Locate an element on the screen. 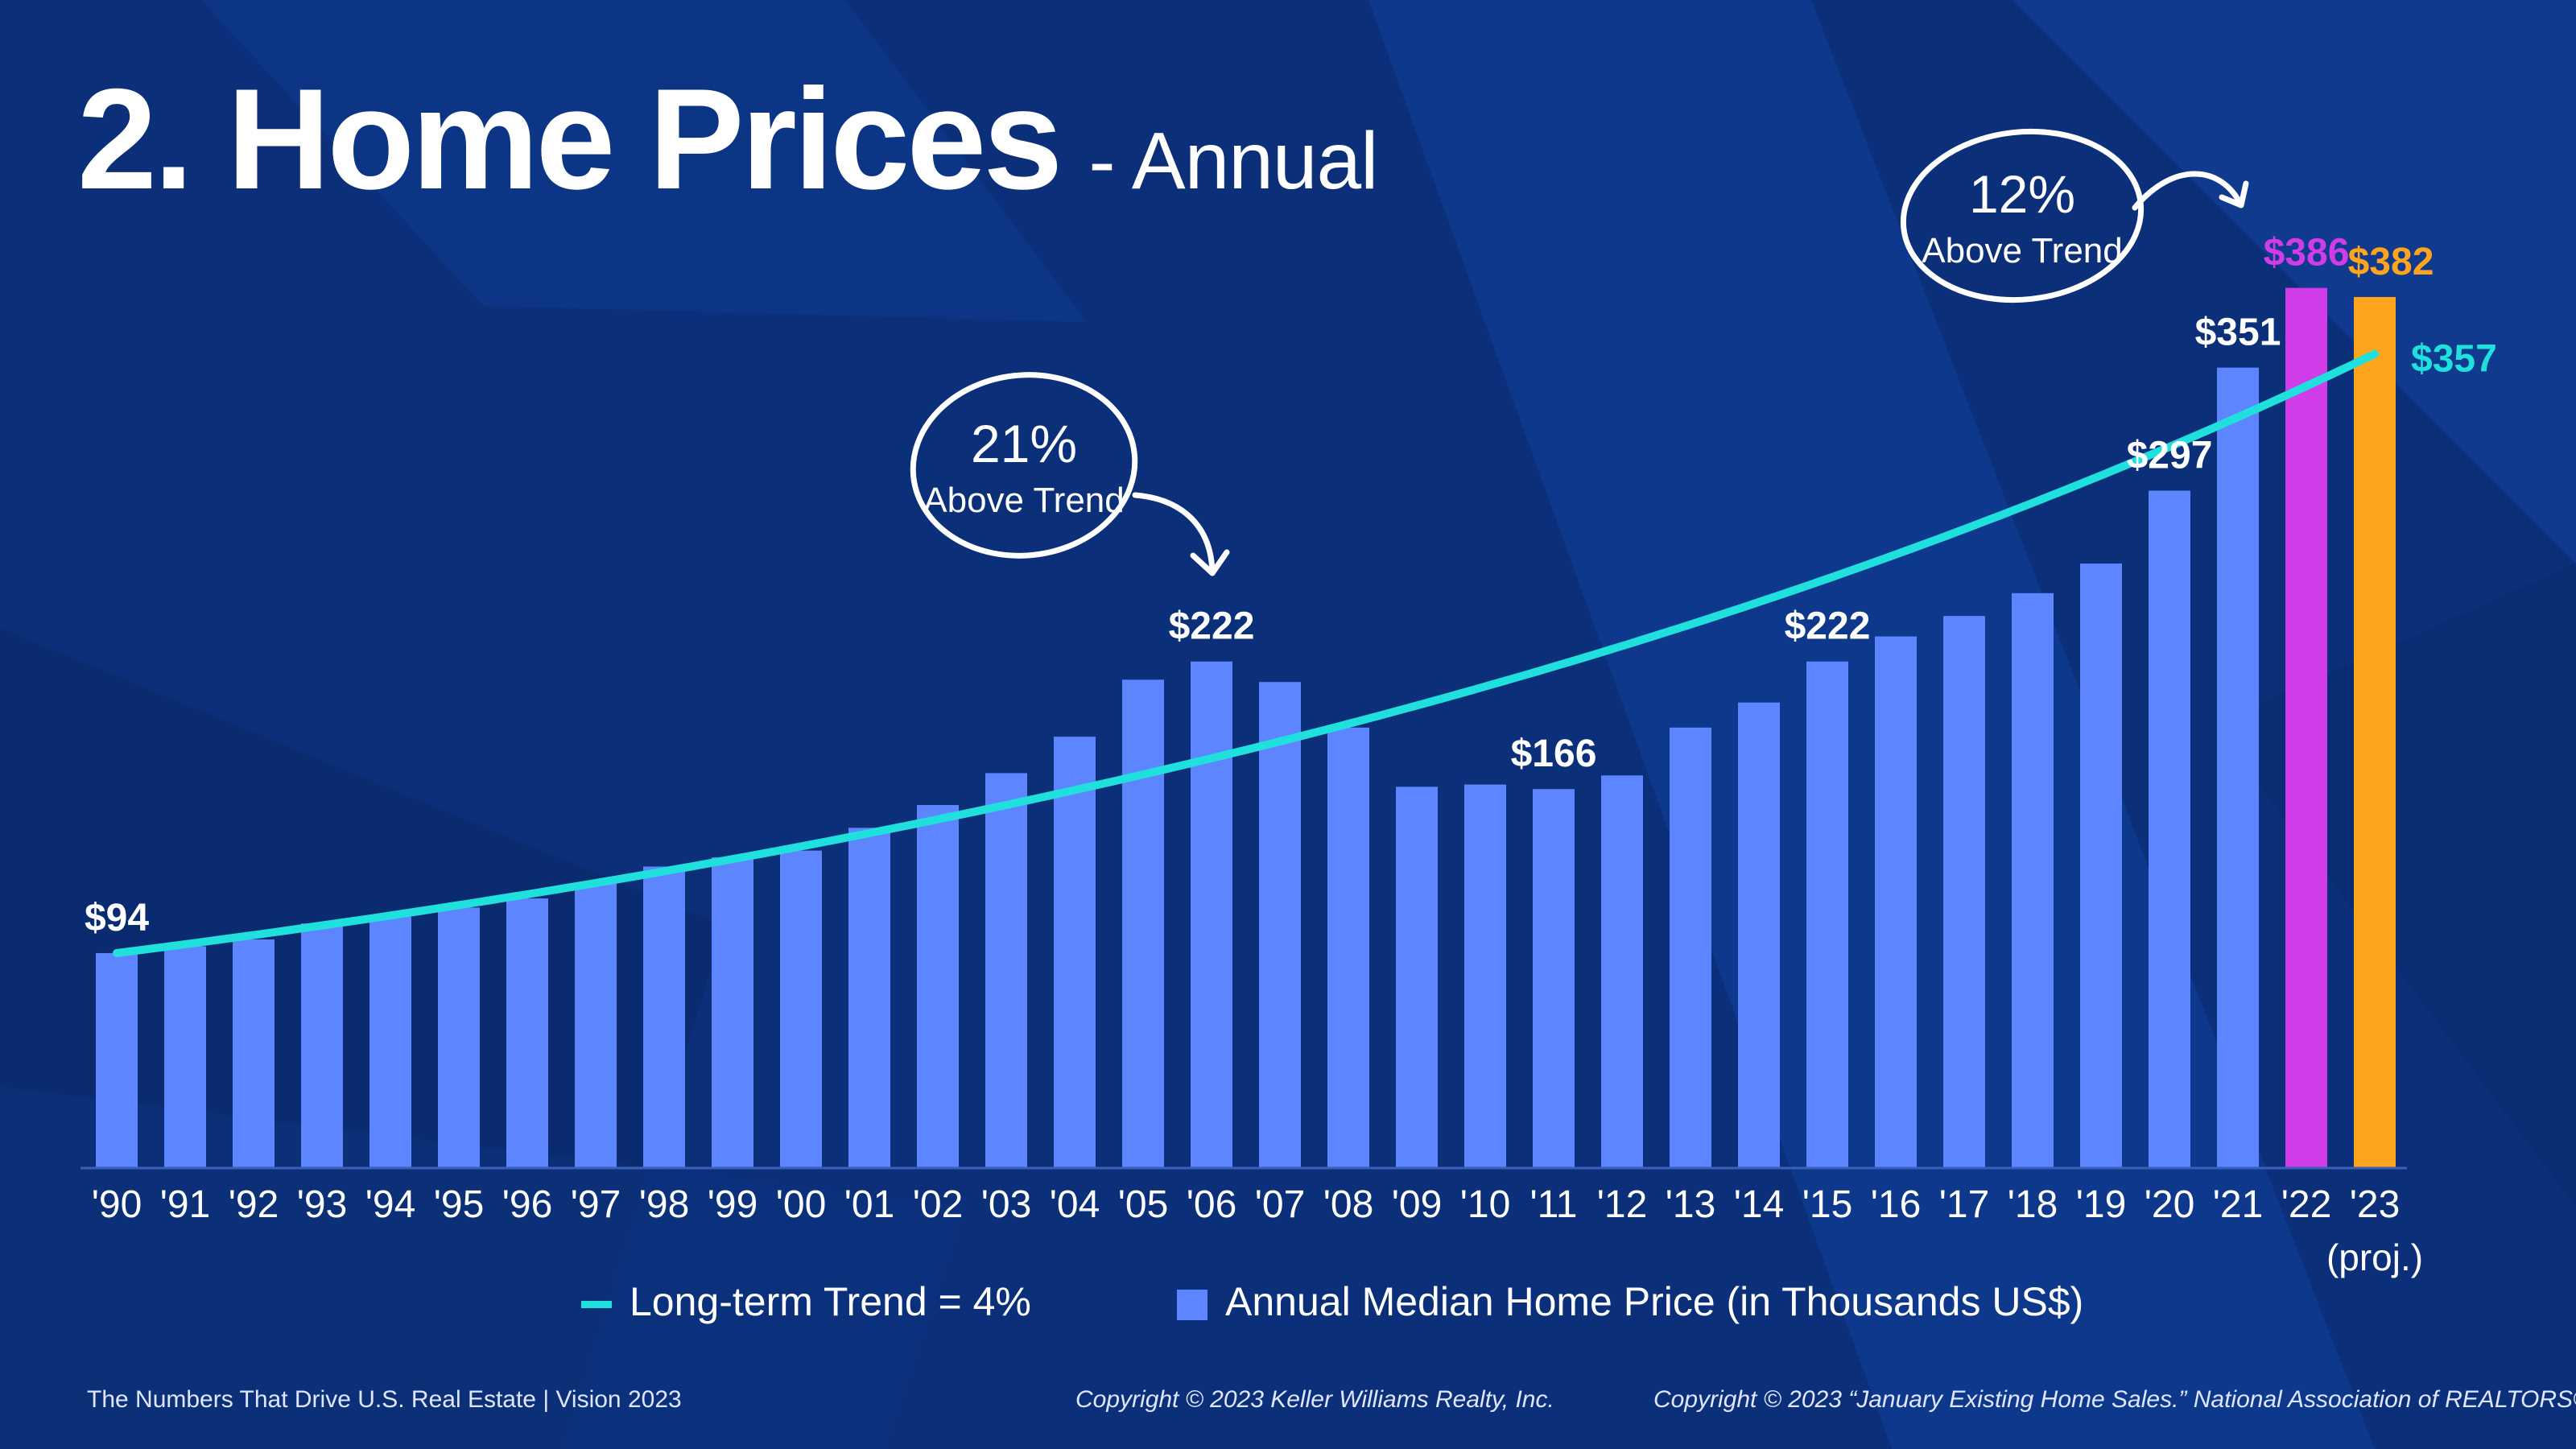 This screenshot has width=2576, height=1449. x-tick-label: '20 is located at coordinates (2170, 1204).